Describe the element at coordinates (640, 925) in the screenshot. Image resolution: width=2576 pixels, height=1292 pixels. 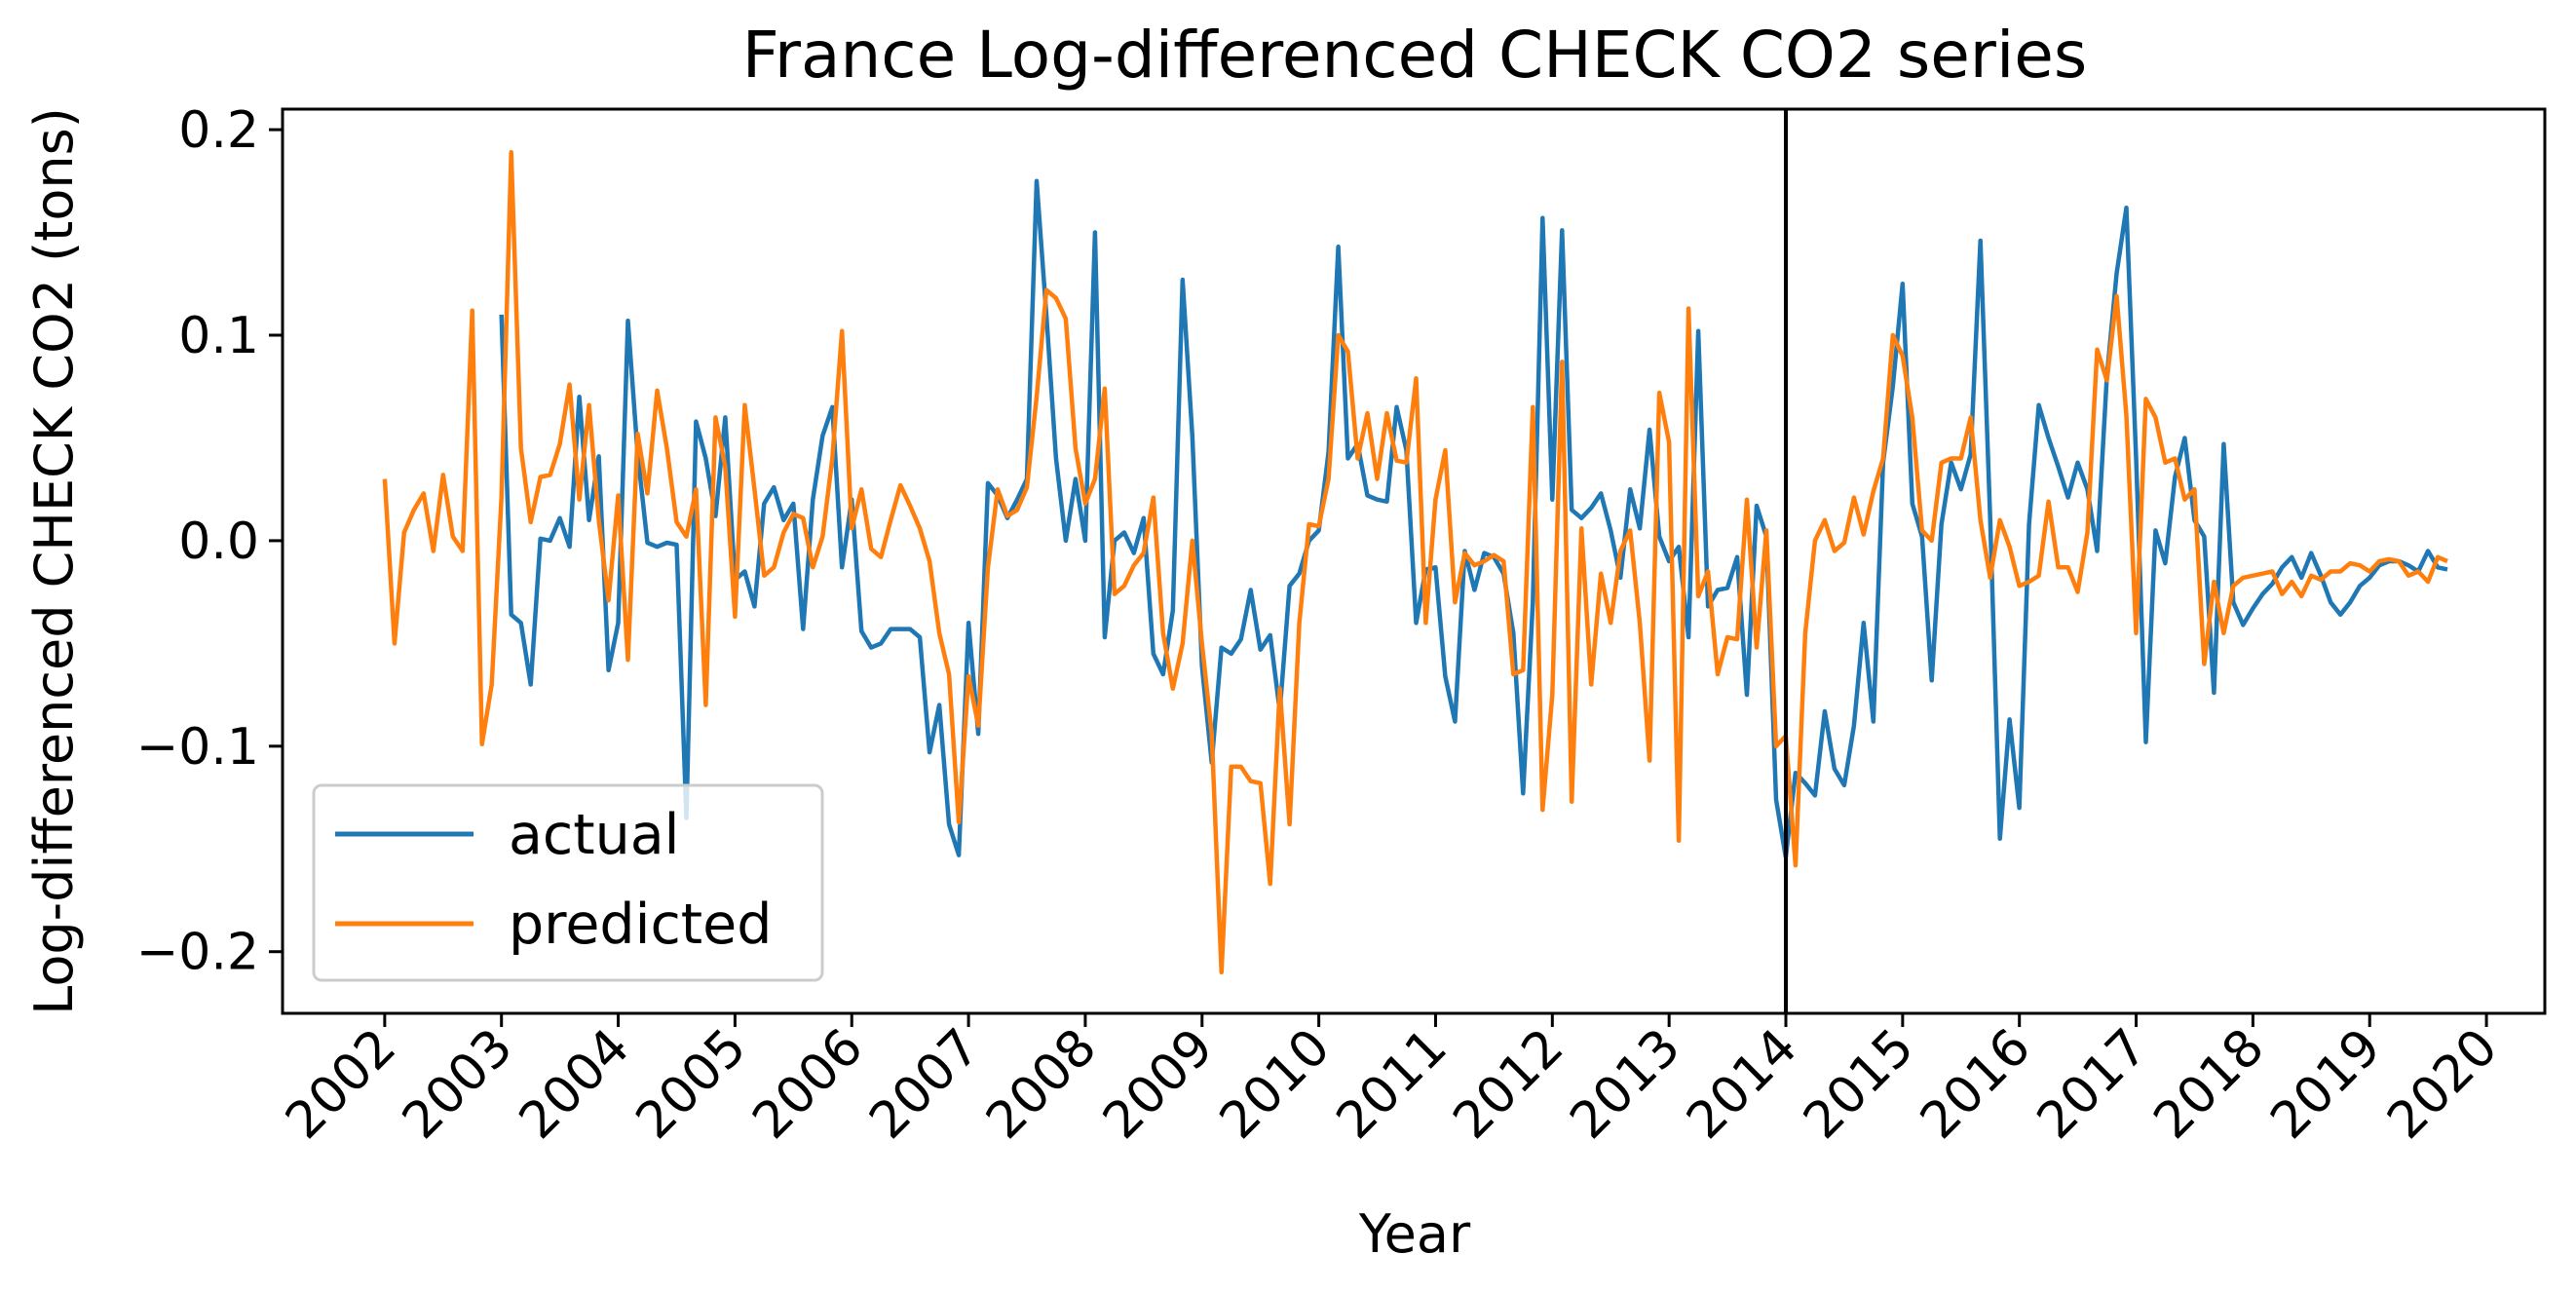
I see `legend-label-predicted: predicted` at that location.